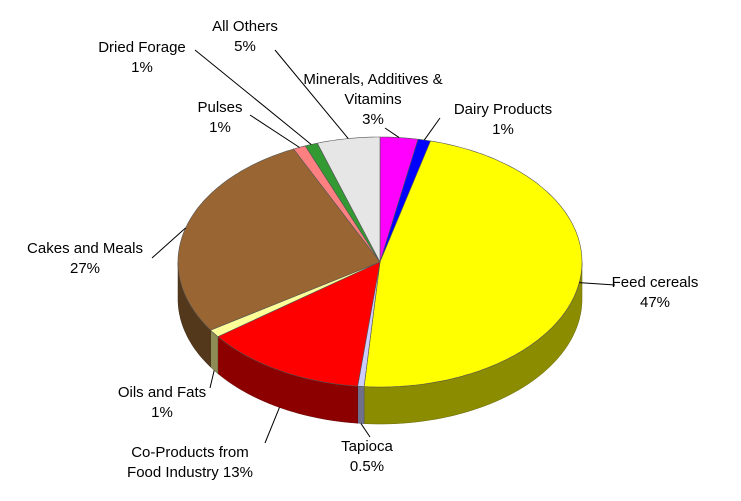 Image resolution: width=741 pixels, height=501 pixels. What do you see at coordinates (162, 392) in the screenshot?
I see `category-label: Oils and Fats` at bounding box center [162, 392].